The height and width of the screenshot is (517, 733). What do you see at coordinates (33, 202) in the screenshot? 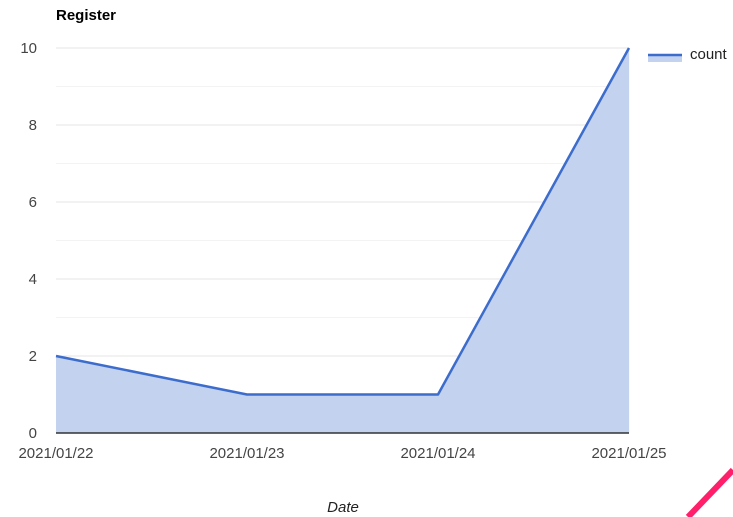
I see `y-tick-label: 6` at bounding box center [33, 202].